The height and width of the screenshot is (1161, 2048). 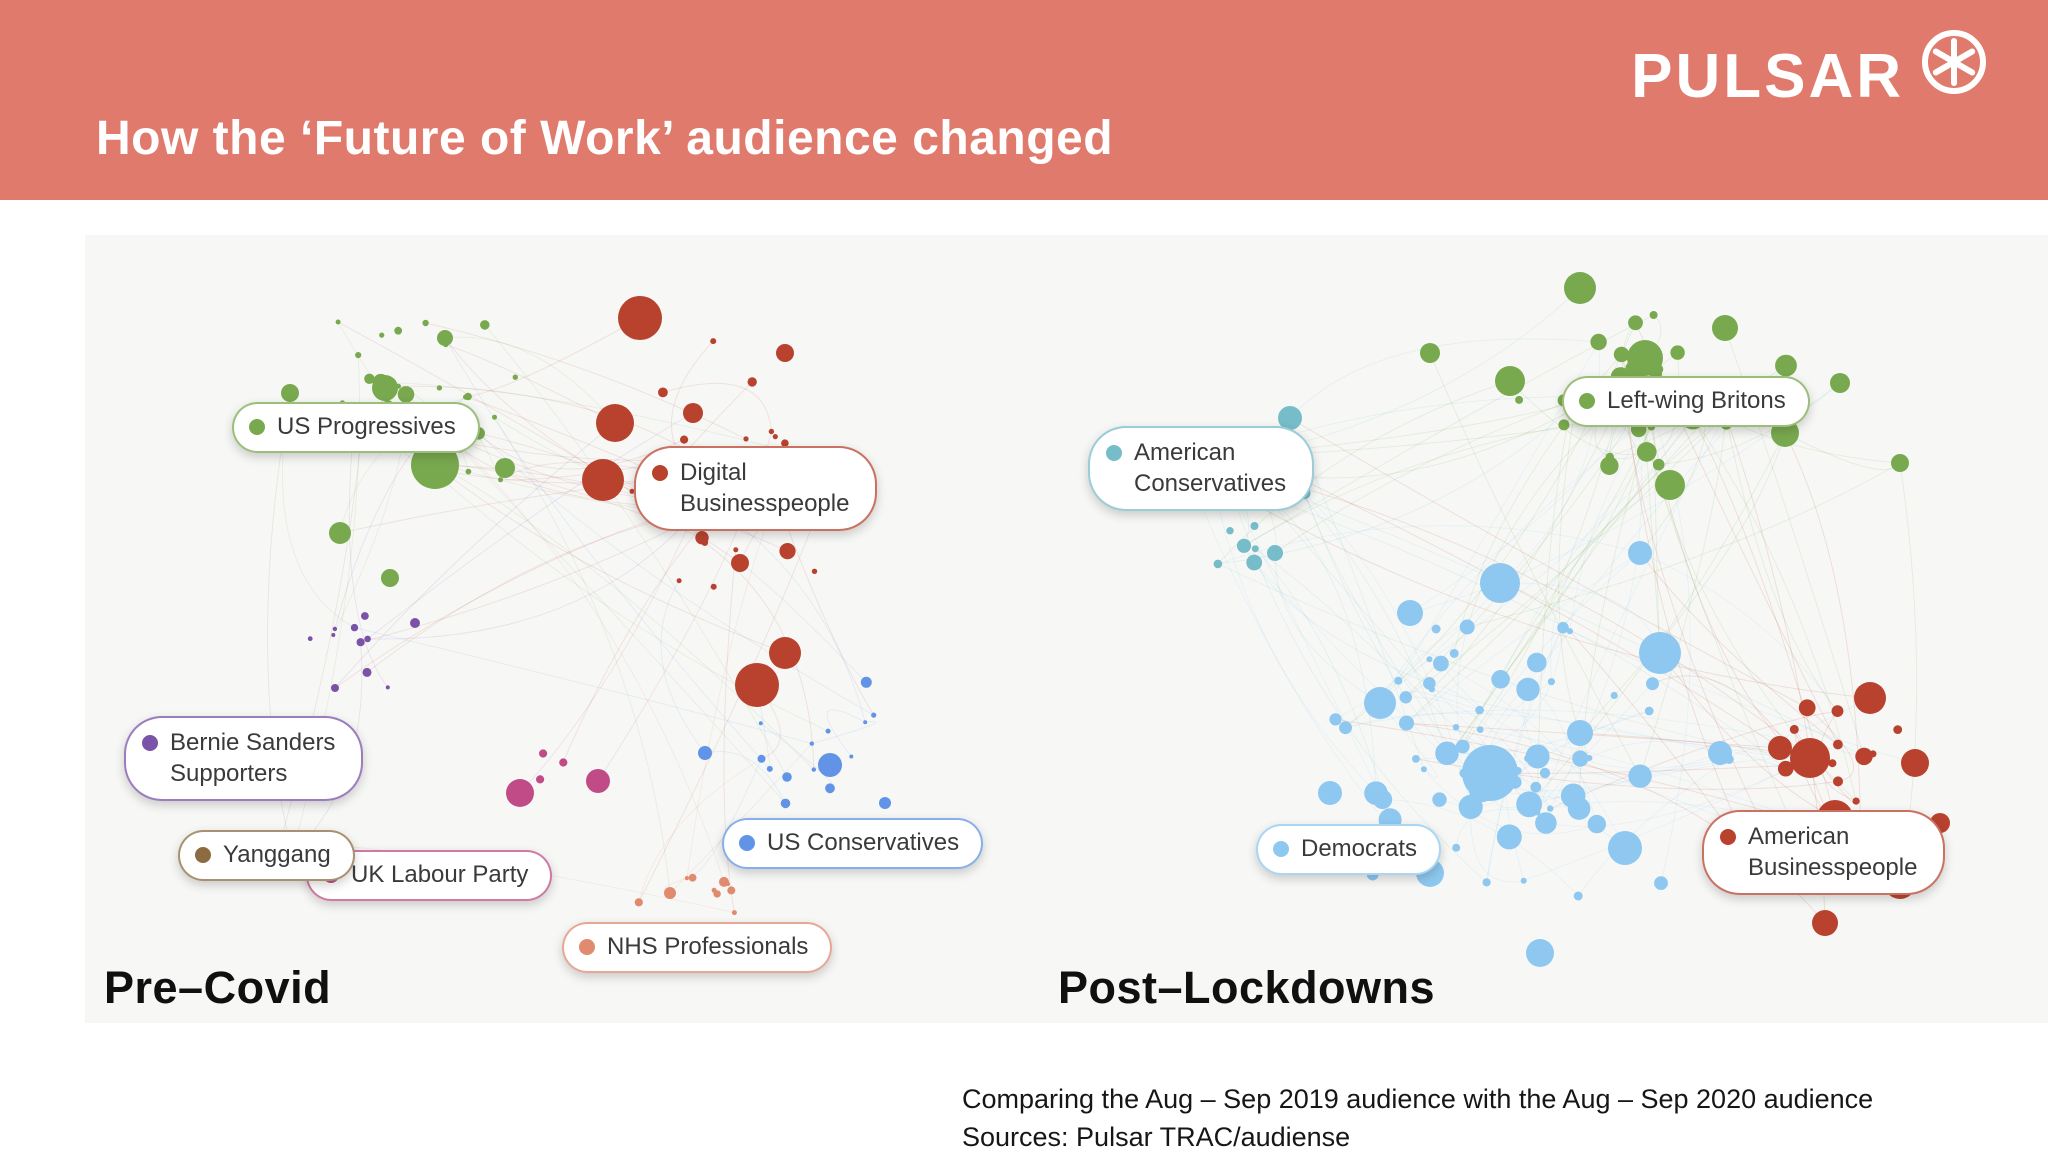 What do you see at coordinates (1811, 66) in the screenshot?
I see `pulsar-logo: PULSAR` at bounding box center [1811, 66].